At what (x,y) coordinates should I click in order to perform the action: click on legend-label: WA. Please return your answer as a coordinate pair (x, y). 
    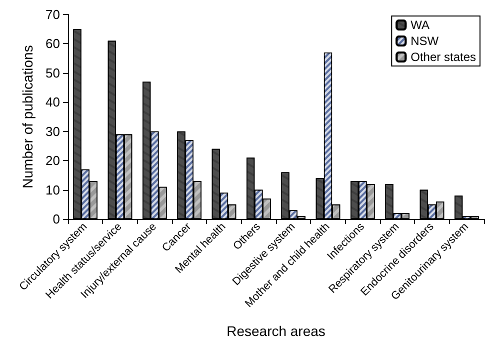
    Looking at the image, I should click on (420, 25).